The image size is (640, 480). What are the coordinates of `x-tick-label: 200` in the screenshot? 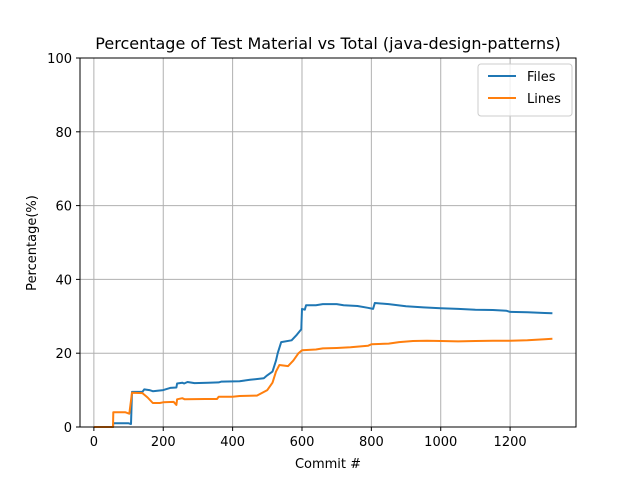 It's located at (163, 442).